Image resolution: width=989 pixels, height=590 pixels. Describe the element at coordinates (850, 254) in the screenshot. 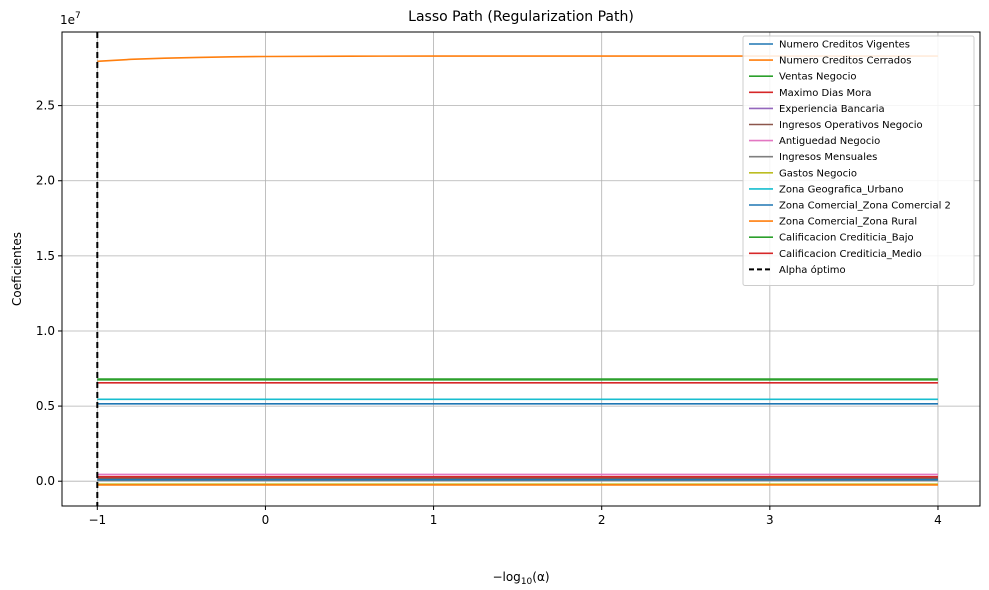

I see `legend-label: Calificacion Crediticia_Medio` at that location.